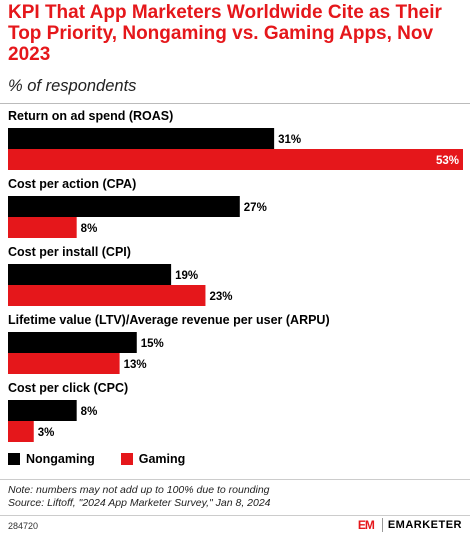 The height and width of the screenshot is (538, 470). What do you see at coordinates (90, 116) in the screenshot?
I see `category-label-return-on-ad-spend-roas: Return on ad spend (ROAS)` at bounding box center [90, 116].